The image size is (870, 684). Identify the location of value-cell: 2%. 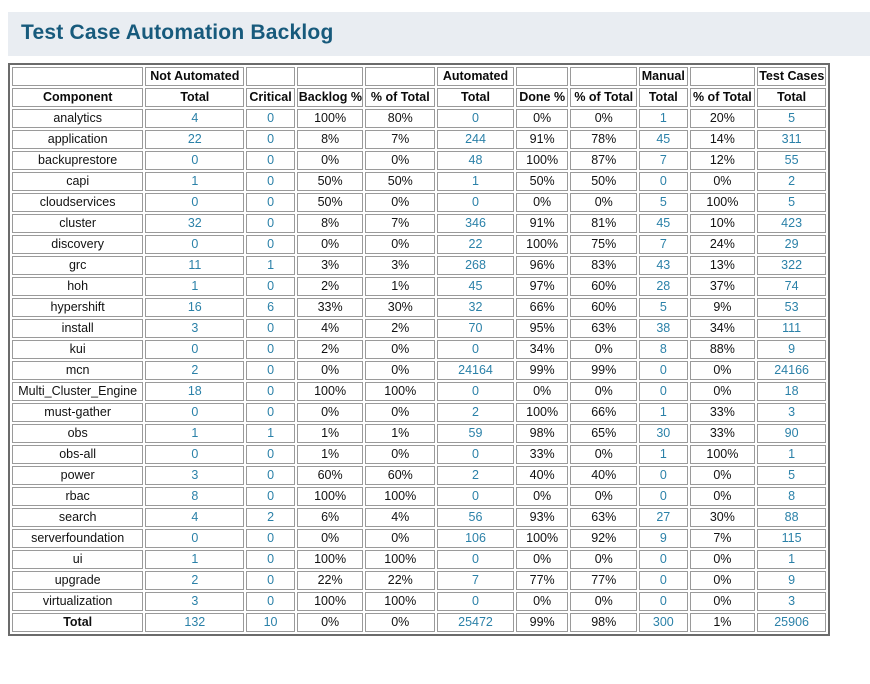
(400, 328).